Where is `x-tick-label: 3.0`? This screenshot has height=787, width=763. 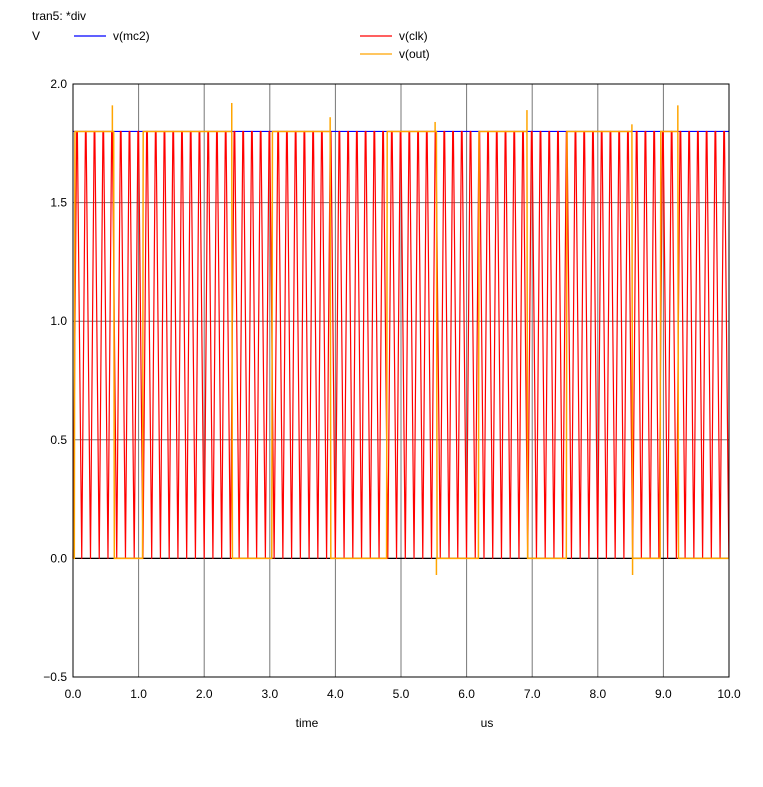
x-tick-label: 3.0 is located at coordinates (269, 694).